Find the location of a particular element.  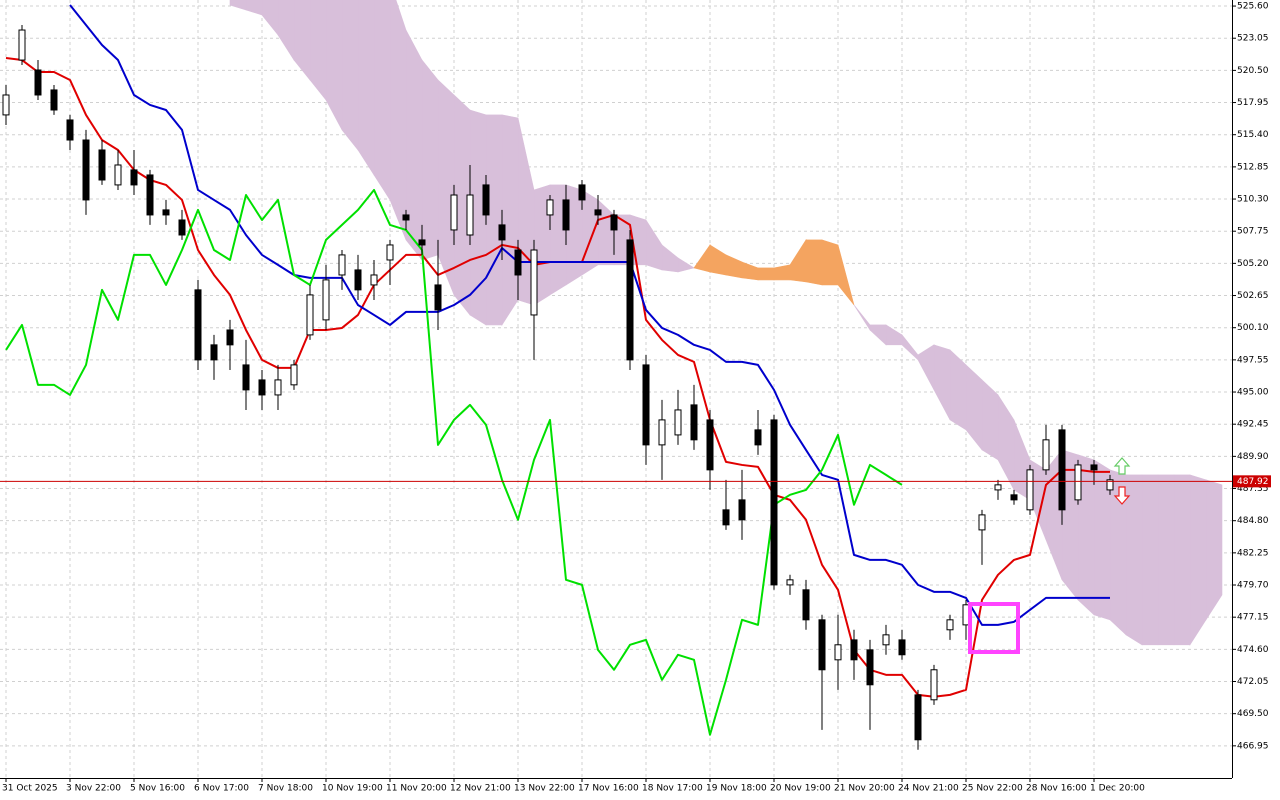

up-arrow is located at coordinates (1122, 466).